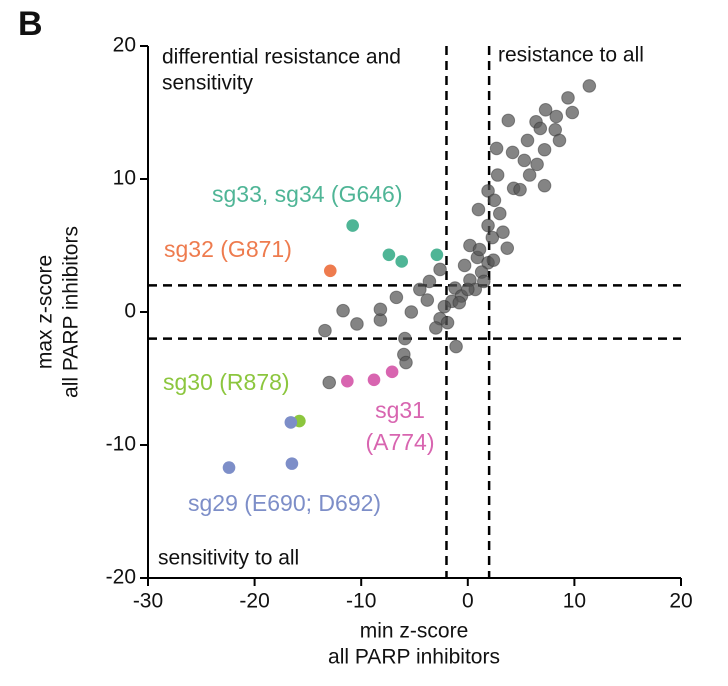 Image resolution: width=728 pixels, height=686 pixels. What do you see at coordinates (414, 631) in the screenshot?
I see `x-axis-label: min z-score` at bounding box center [414, 631].